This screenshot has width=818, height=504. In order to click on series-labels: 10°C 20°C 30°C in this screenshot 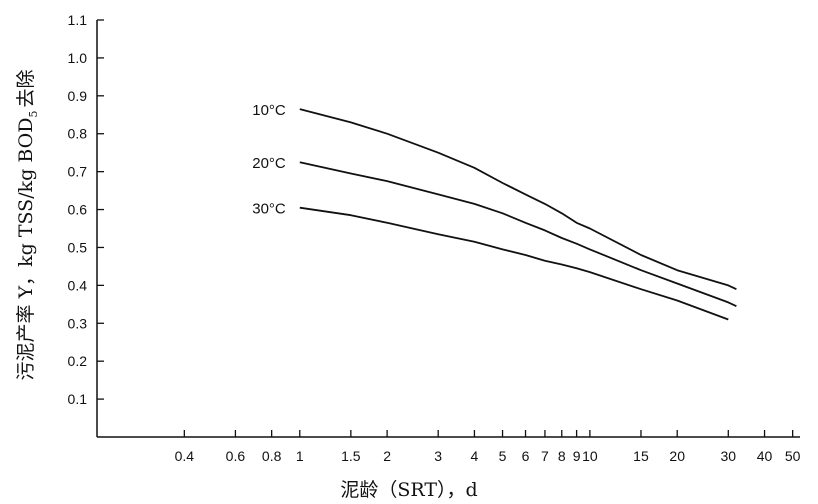, I will do `click(269, 160)`.